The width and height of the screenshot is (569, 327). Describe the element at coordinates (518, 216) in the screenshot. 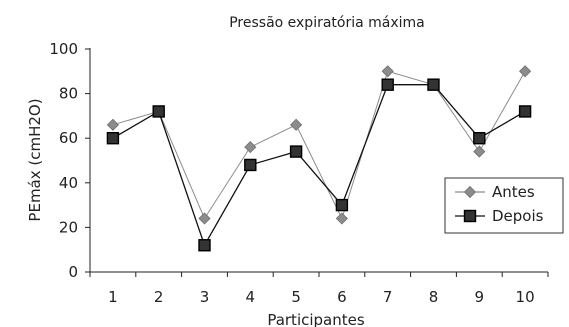

I see `legend-label-depois: Depois` at that location.